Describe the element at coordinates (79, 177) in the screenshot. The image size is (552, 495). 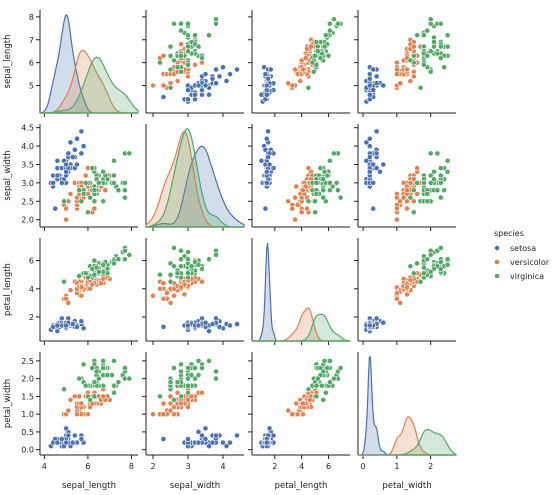
I see `panel-sepal_width-vs-sepal_length: 2.0 2.5 3.0 3.5 4.0 4.5` at that location.